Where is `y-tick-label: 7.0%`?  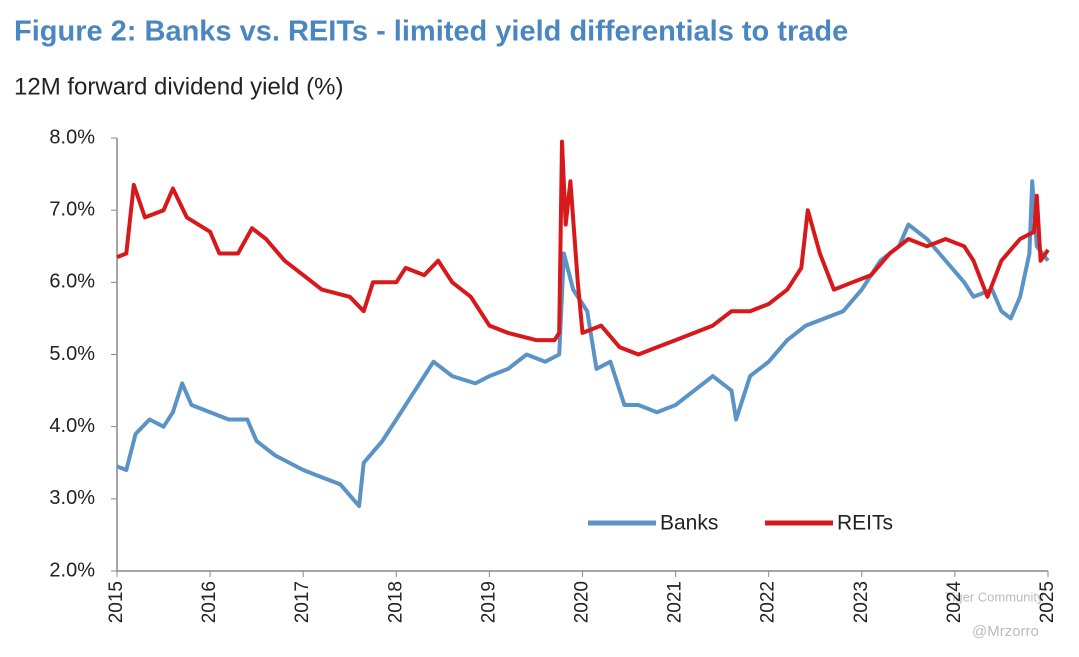 y-tick-label: 7.0% is located at coordinates (72, 209).